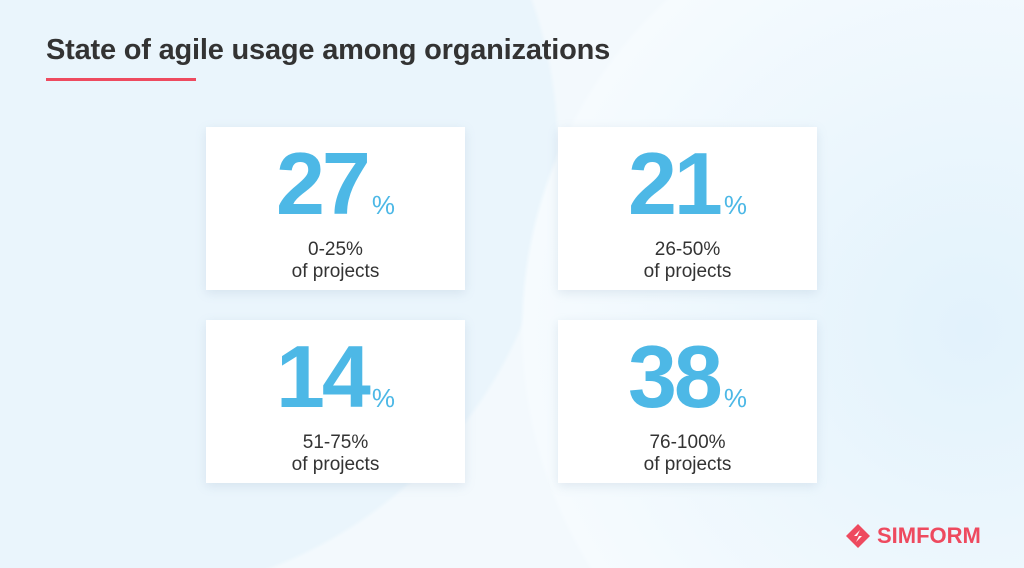 Image resolution: width=1024 pixels, height=568 pixels. Describe the element at coordinates (335, 249) in the screenshot. I see `stat-range: 0-25%` at that location.